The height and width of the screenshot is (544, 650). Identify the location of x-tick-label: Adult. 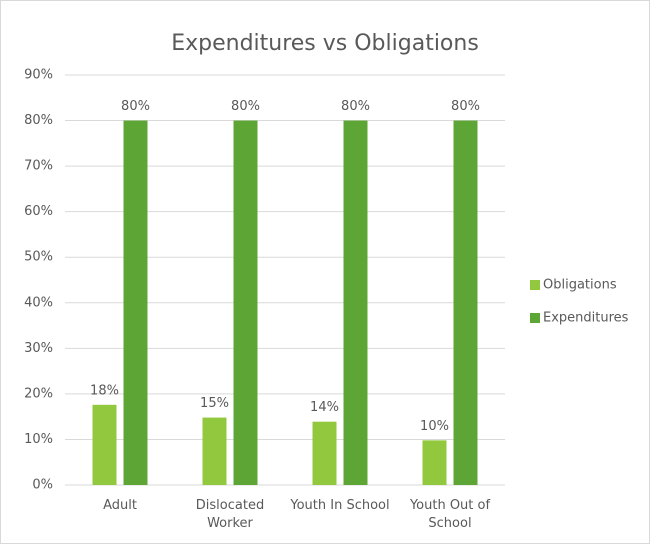
(120, 505).